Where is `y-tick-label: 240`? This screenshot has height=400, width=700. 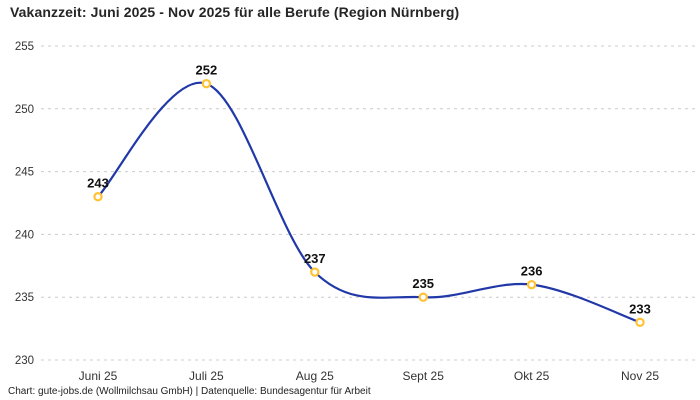 y-tick-label: 240 is located at coordinates (24, 235).